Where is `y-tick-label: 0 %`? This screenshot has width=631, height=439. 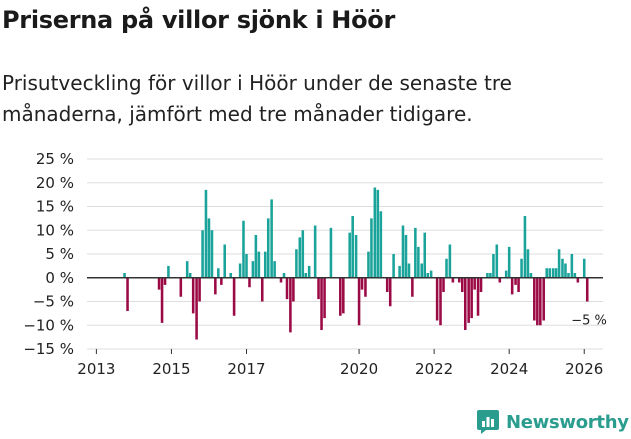
y-tick-label: 0 % is located at coordinates (59, 278).